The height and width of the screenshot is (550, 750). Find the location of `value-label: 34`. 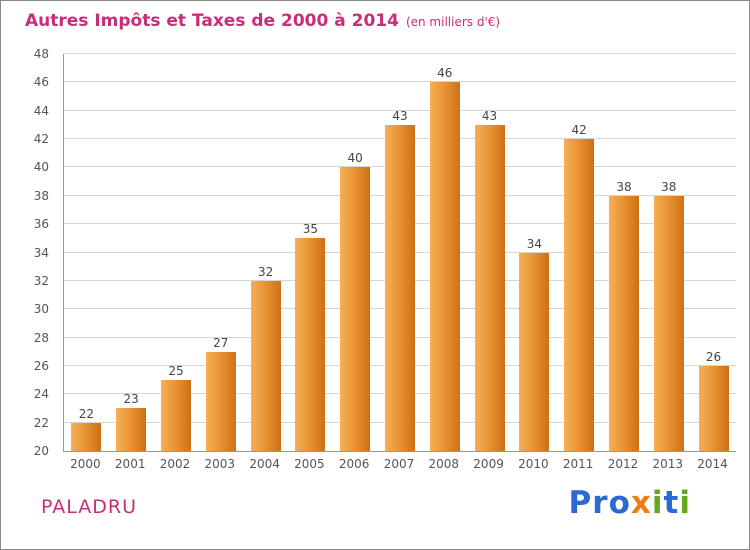

value-label: 34 is located at coordinates (534, 243).